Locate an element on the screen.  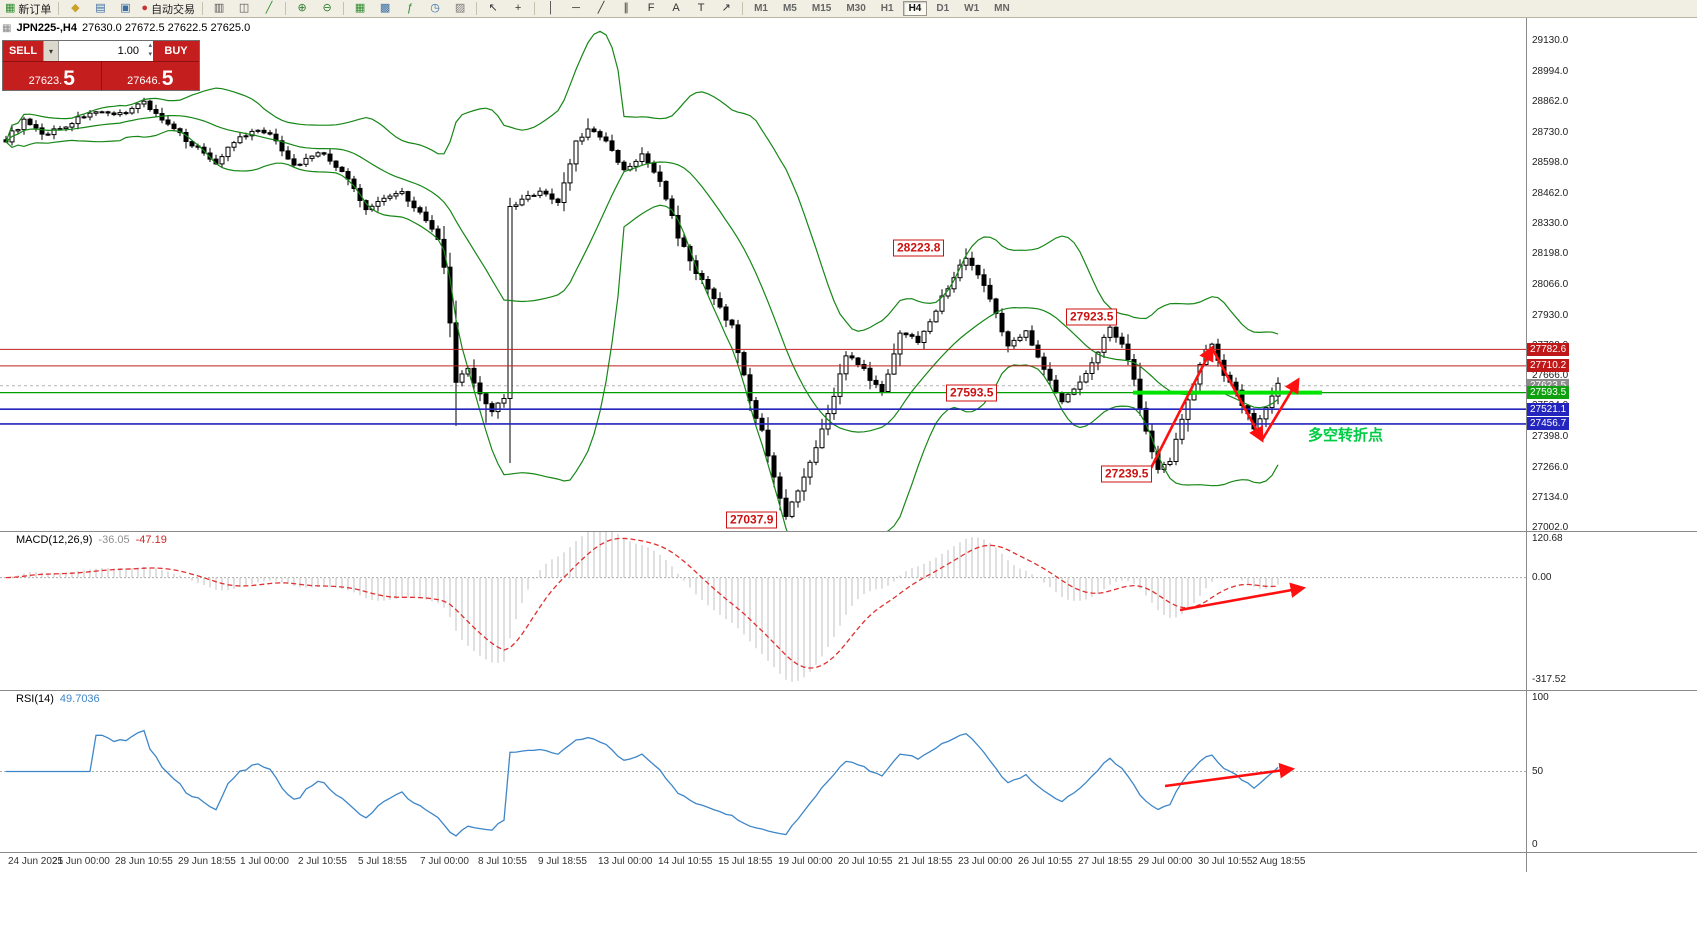
time-axis-label: 8 Jul 10:55 is located at coordinates (502, 861).